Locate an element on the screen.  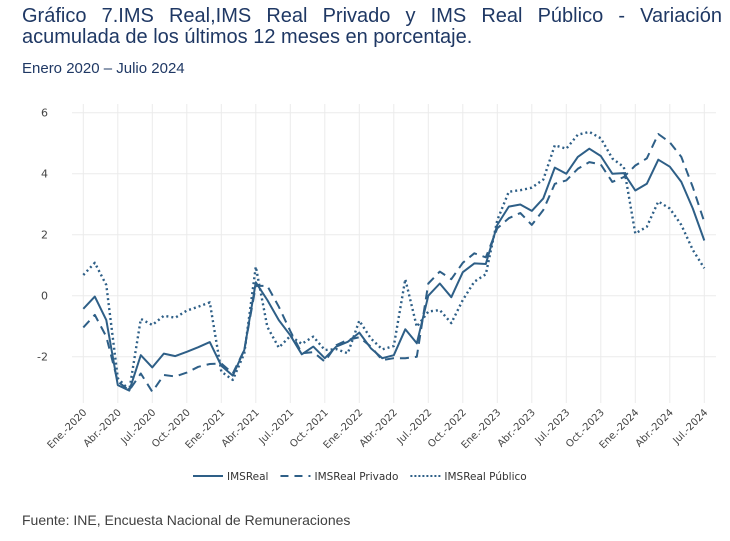
y-tick-label: 0 is located at coordinates (44, 296).